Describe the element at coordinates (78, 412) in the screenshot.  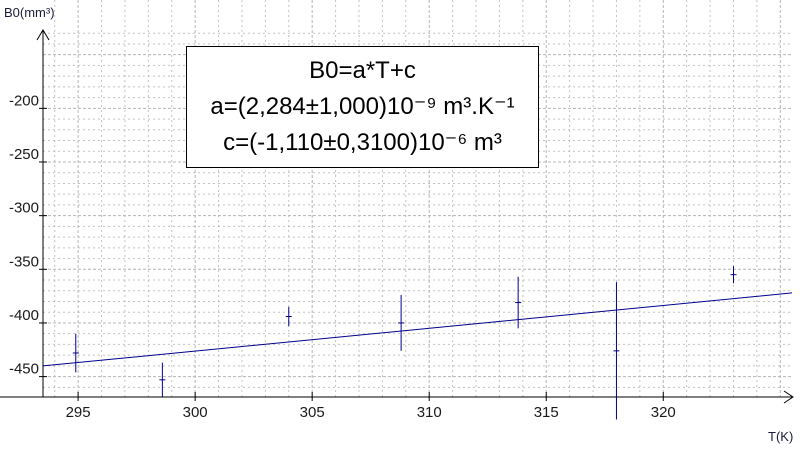
I see `x-tick-label: 295` at that location.